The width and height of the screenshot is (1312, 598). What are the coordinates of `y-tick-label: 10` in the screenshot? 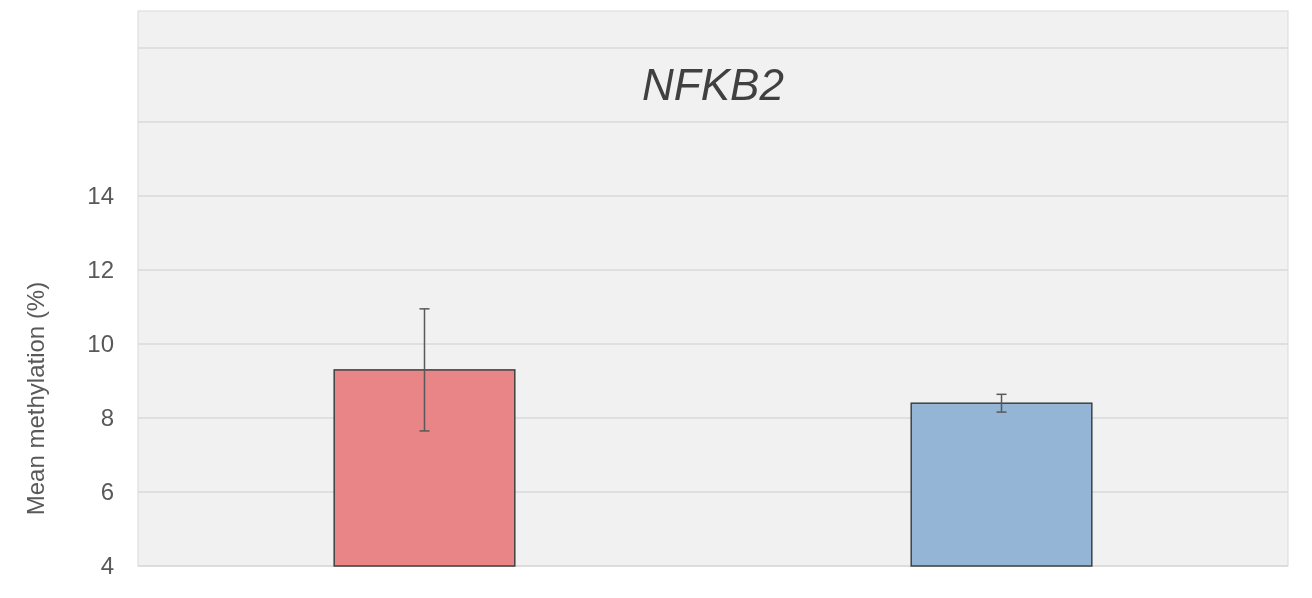 It's located at (100, 344).